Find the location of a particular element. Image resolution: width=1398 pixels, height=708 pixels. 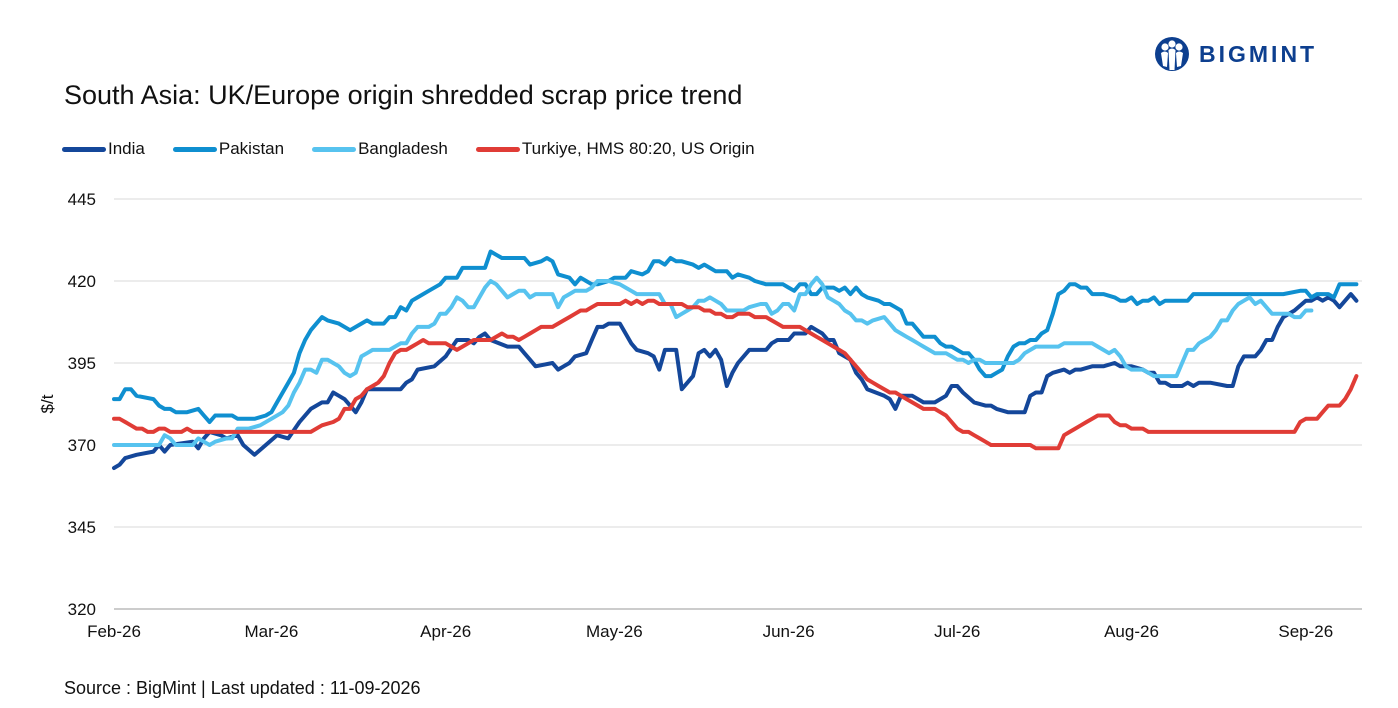

legend-label: Bangladesh is located at coordinates (403, 148).